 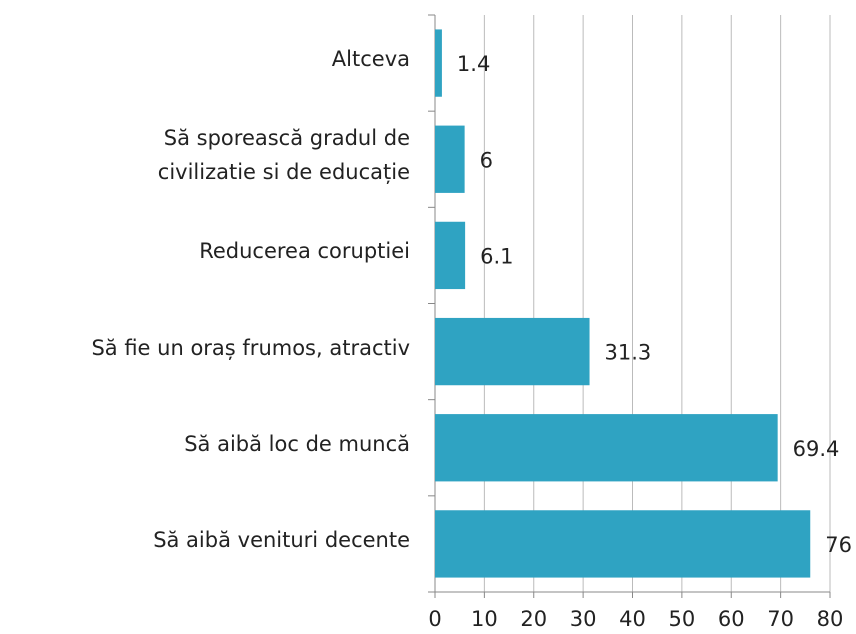 What do you see at coordinates (628, 353) in the screenshot?
I see `data-label: 31.3` at bounding box center [628, 353].